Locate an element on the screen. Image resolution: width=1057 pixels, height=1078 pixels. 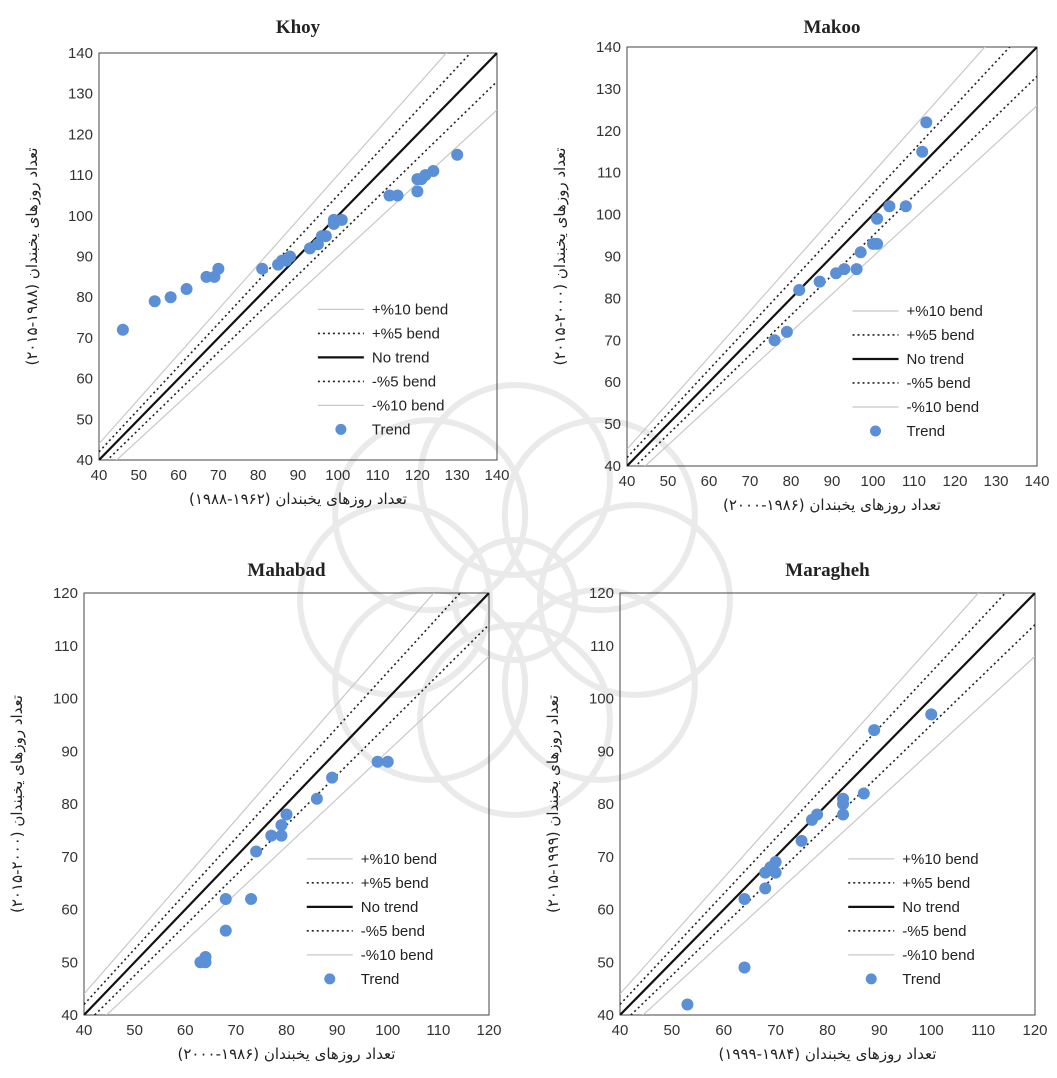
legend-entry: -%5 bend is located at coordinates (939, 383).